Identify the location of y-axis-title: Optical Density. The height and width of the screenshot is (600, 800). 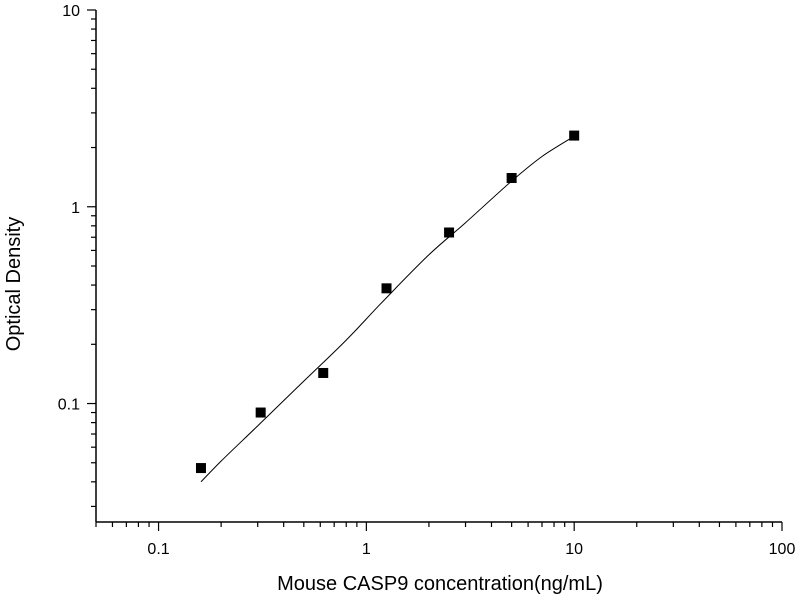
(14, 284).